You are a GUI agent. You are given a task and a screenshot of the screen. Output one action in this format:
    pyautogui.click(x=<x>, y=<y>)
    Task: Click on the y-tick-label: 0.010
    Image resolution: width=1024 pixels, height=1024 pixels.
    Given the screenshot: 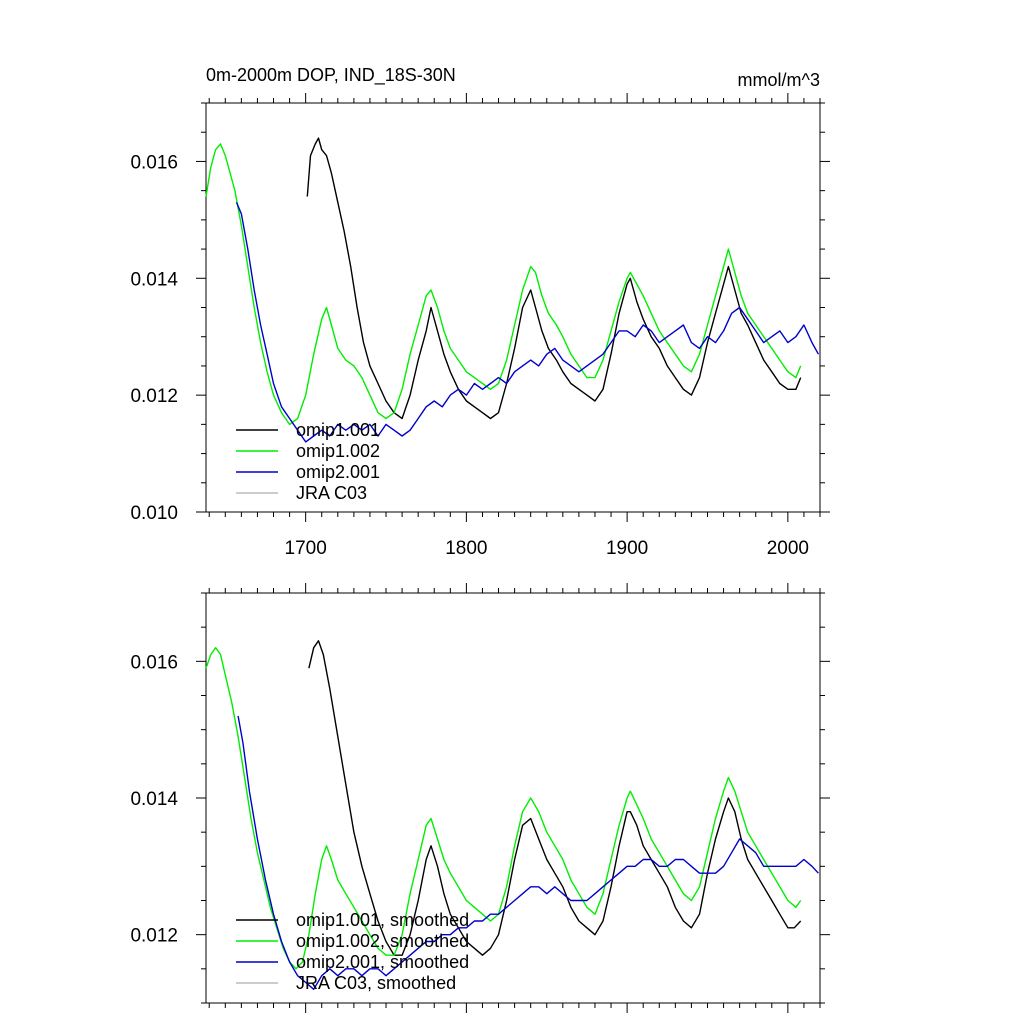 What is the action you would take?
    pyautogui.click(x=154, y=513)
    